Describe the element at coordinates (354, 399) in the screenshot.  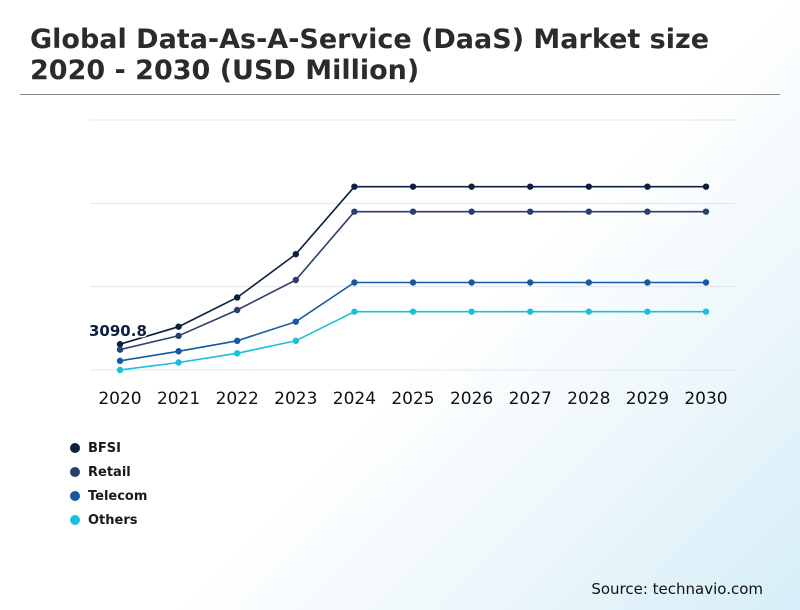
I see `x-tick-label: 2024` at that location.